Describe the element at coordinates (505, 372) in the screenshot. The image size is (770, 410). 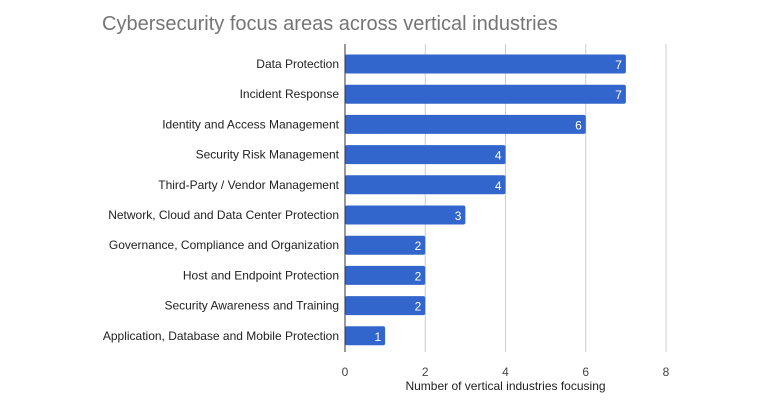
I see `x-tick-label-4: 4` at that location.